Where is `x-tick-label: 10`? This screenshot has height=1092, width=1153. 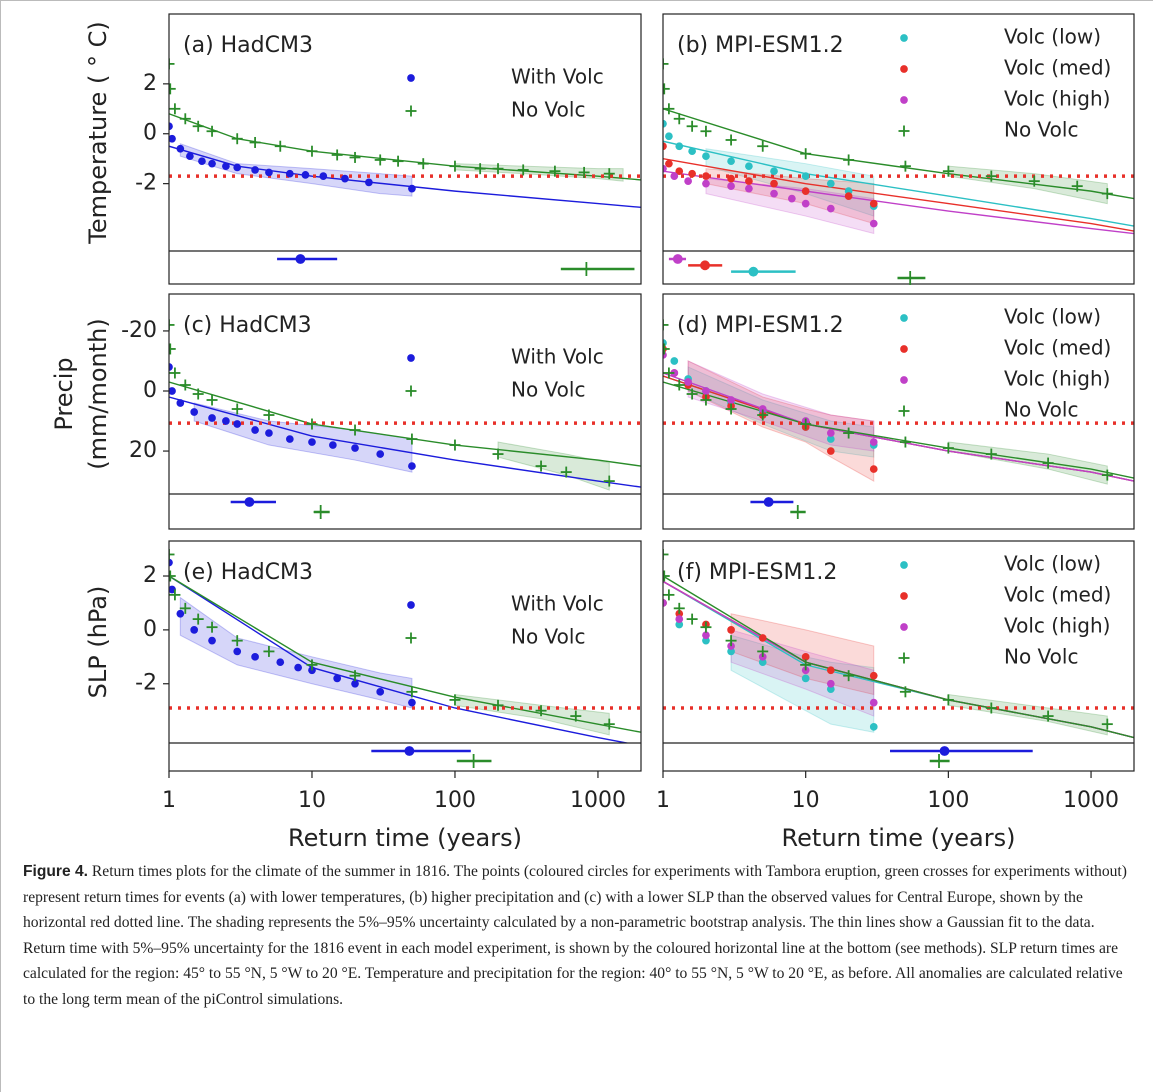 x-tick-label: 10 is located at coordinates (806, 800).